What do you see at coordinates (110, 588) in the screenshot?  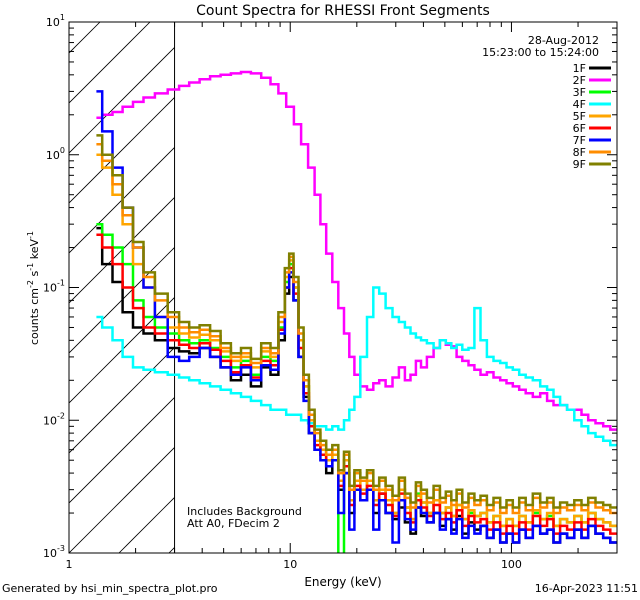 I see `footer-generated-by: Generated by hsi_min_spectra_plot.pro` at bounding box center [110, 588].